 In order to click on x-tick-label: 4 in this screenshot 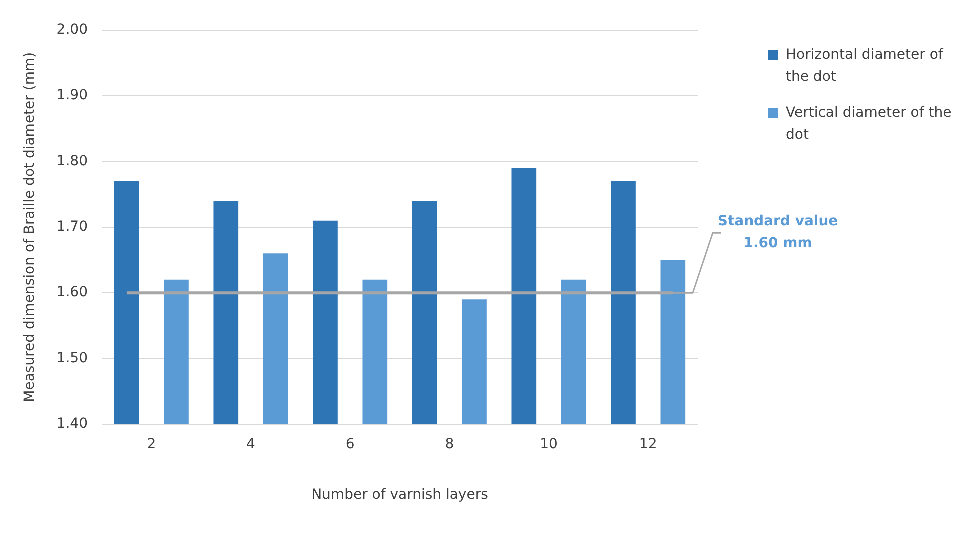, I will do `click(251, 444)`.